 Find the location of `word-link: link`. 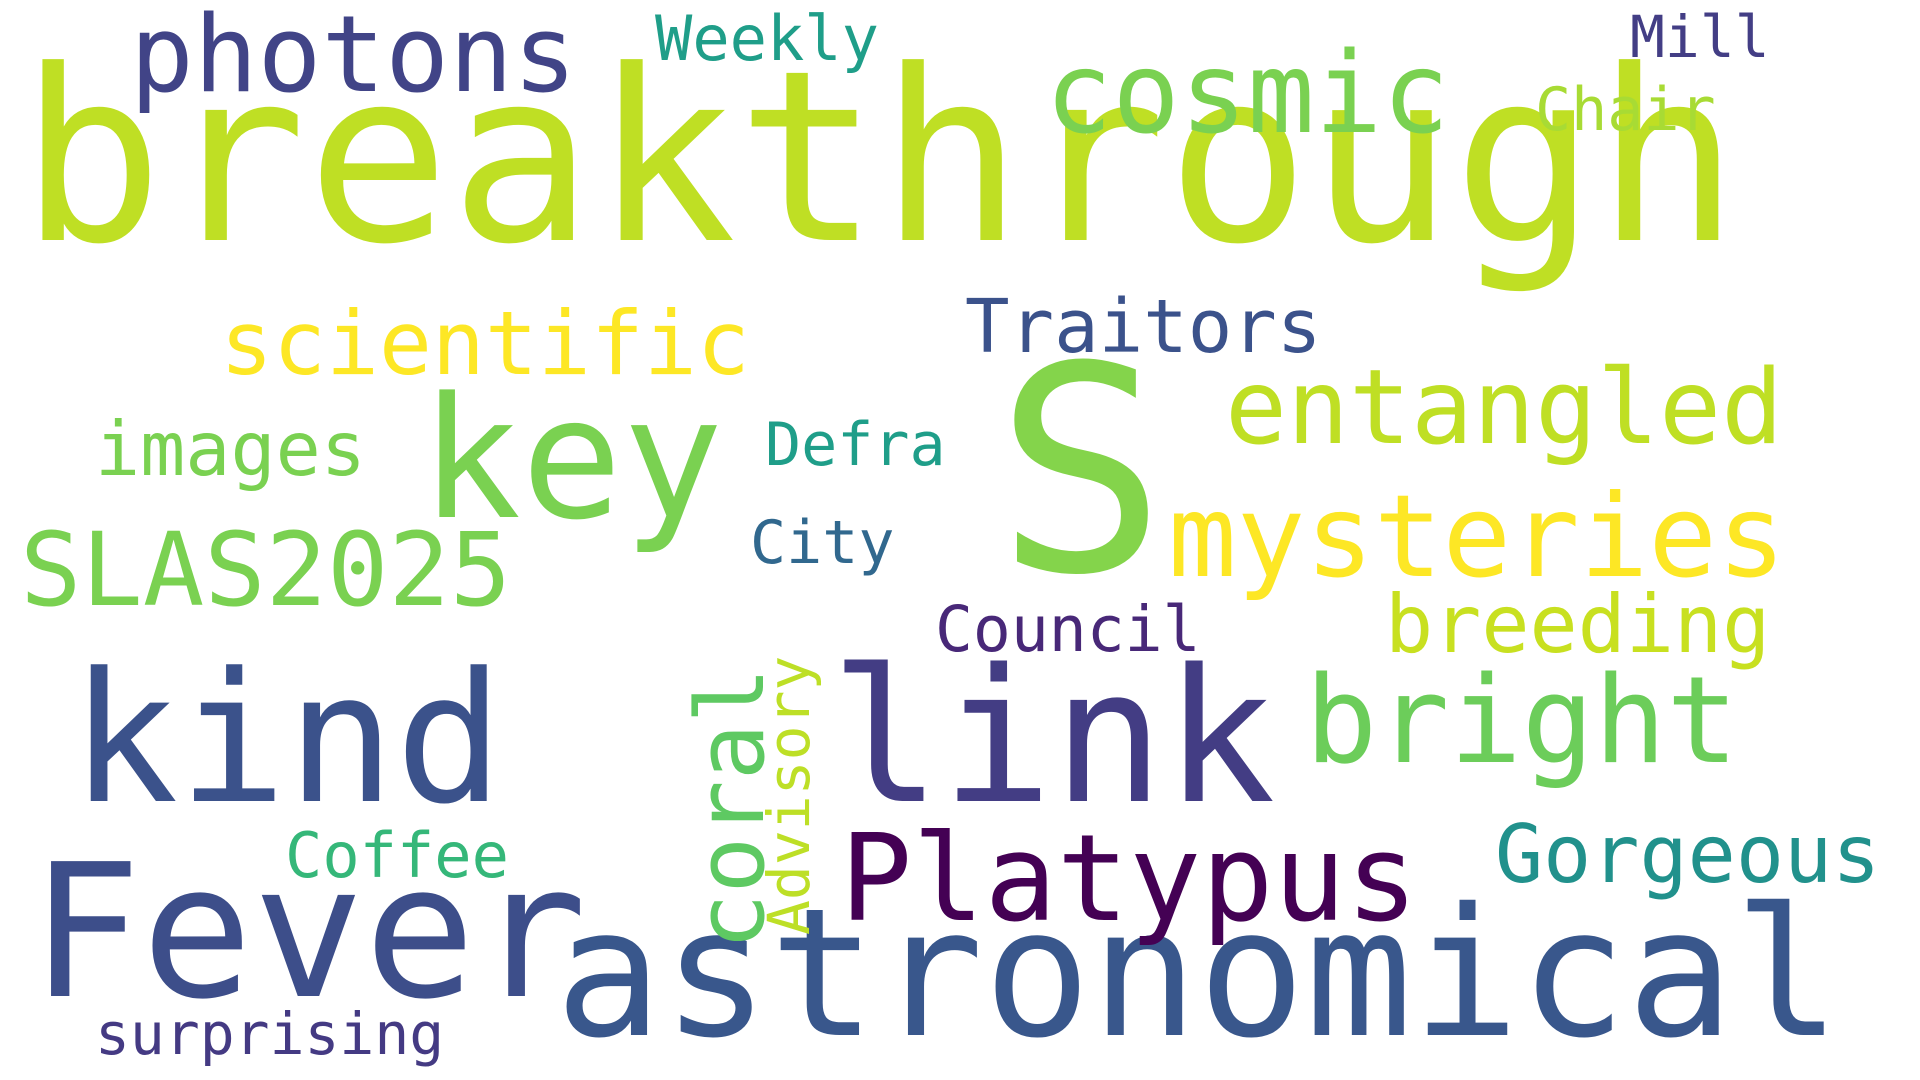

word-link: link is located at coordinates (1053, 737).